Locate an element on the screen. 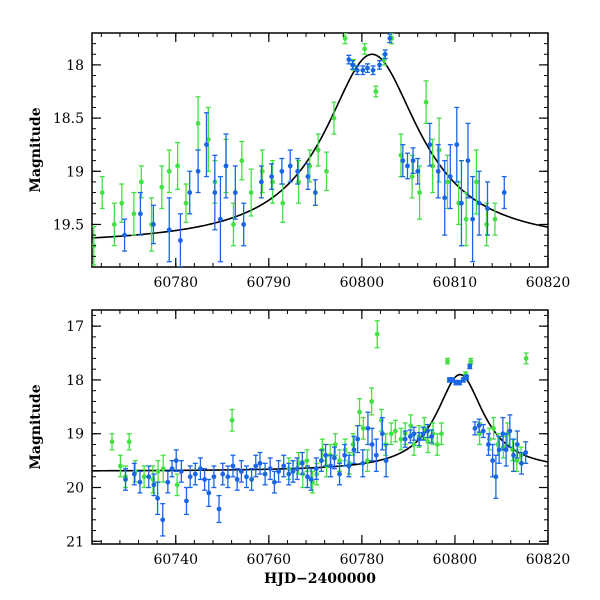 This screenshot has width=600, height=600. x-axis-label: HJD−2400000 is located at coordinates (320, 579).